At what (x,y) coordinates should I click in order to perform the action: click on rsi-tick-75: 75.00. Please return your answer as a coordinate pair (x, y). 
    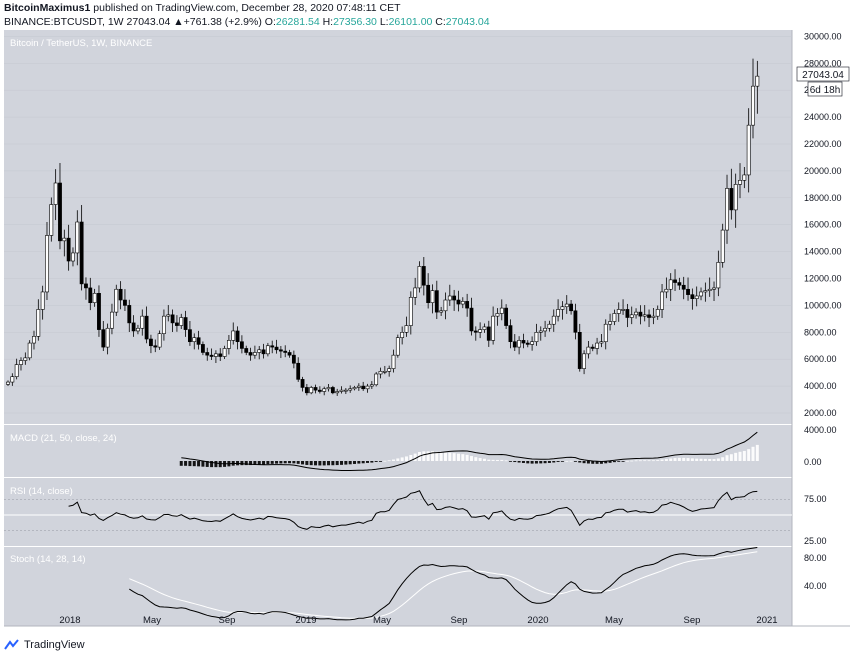
    Looking at the image, I should click on (815, 499).